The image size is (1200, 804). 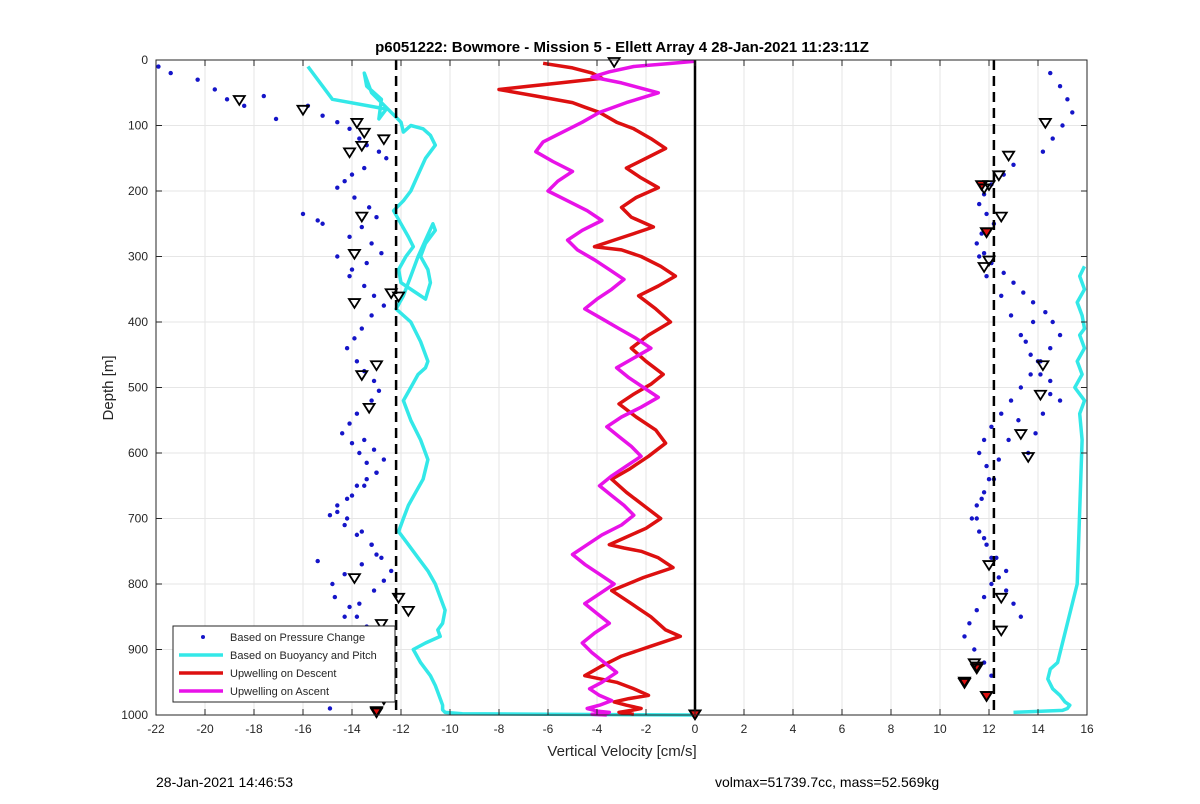 I want to click on y-tick-label: 400, so click(x=138, y=322).